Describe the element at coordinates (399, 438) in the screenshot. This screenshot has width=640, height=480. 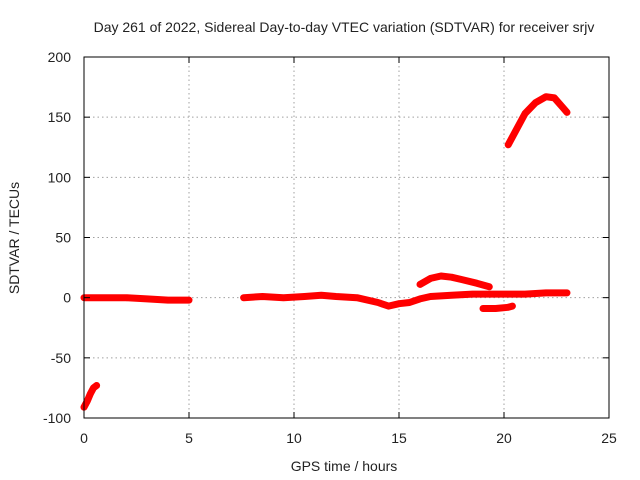
I see `x-tick-label: 15` at that location.